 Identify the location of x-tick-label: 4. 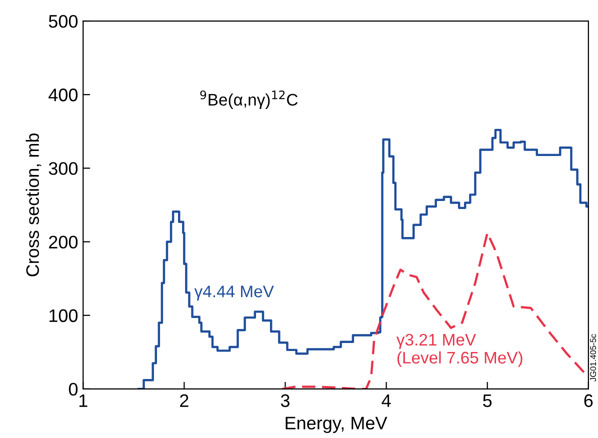
(386, 400).